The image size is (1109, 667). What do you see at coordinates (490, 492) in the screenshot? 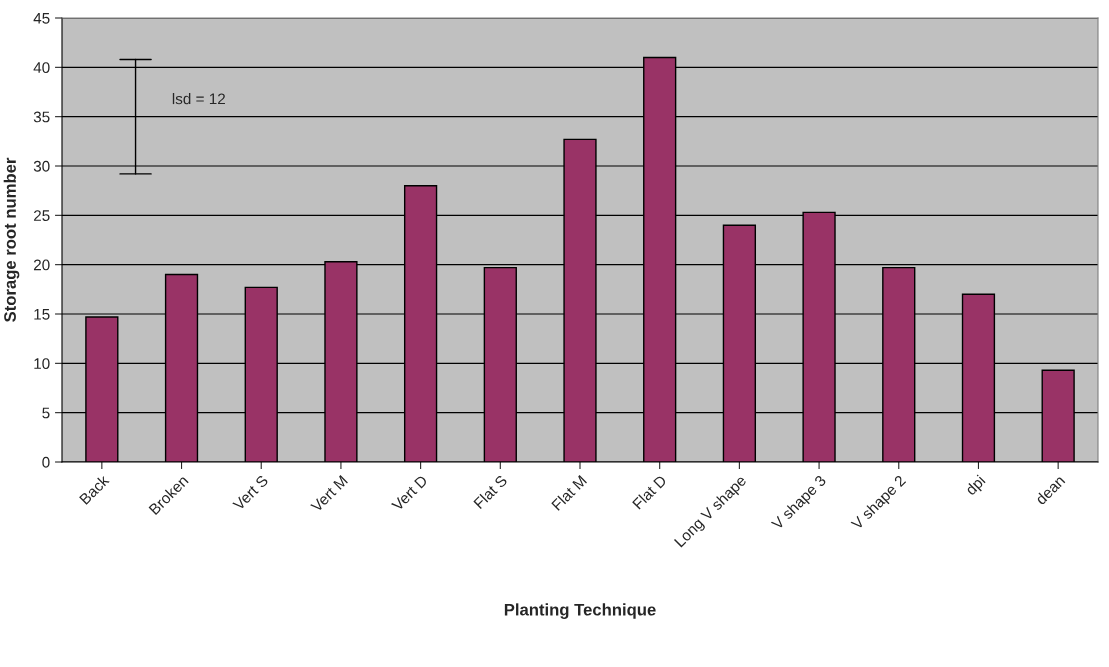
I see `x-tick-label: Flat S` at bounding box center [490, 492].